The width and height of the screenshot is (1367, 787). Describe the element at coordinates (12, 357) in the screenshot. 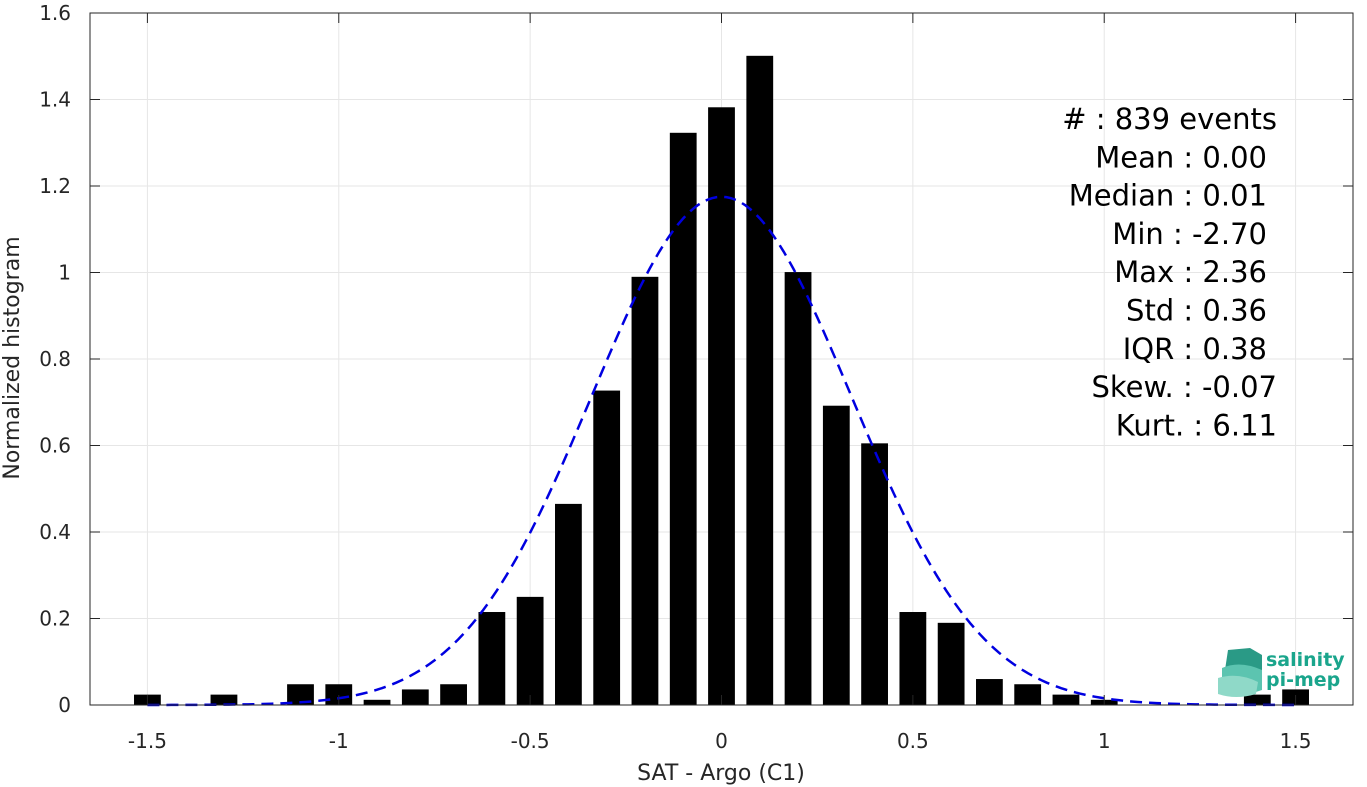

I see `y-axis-label: Normalized histogram` at that location.